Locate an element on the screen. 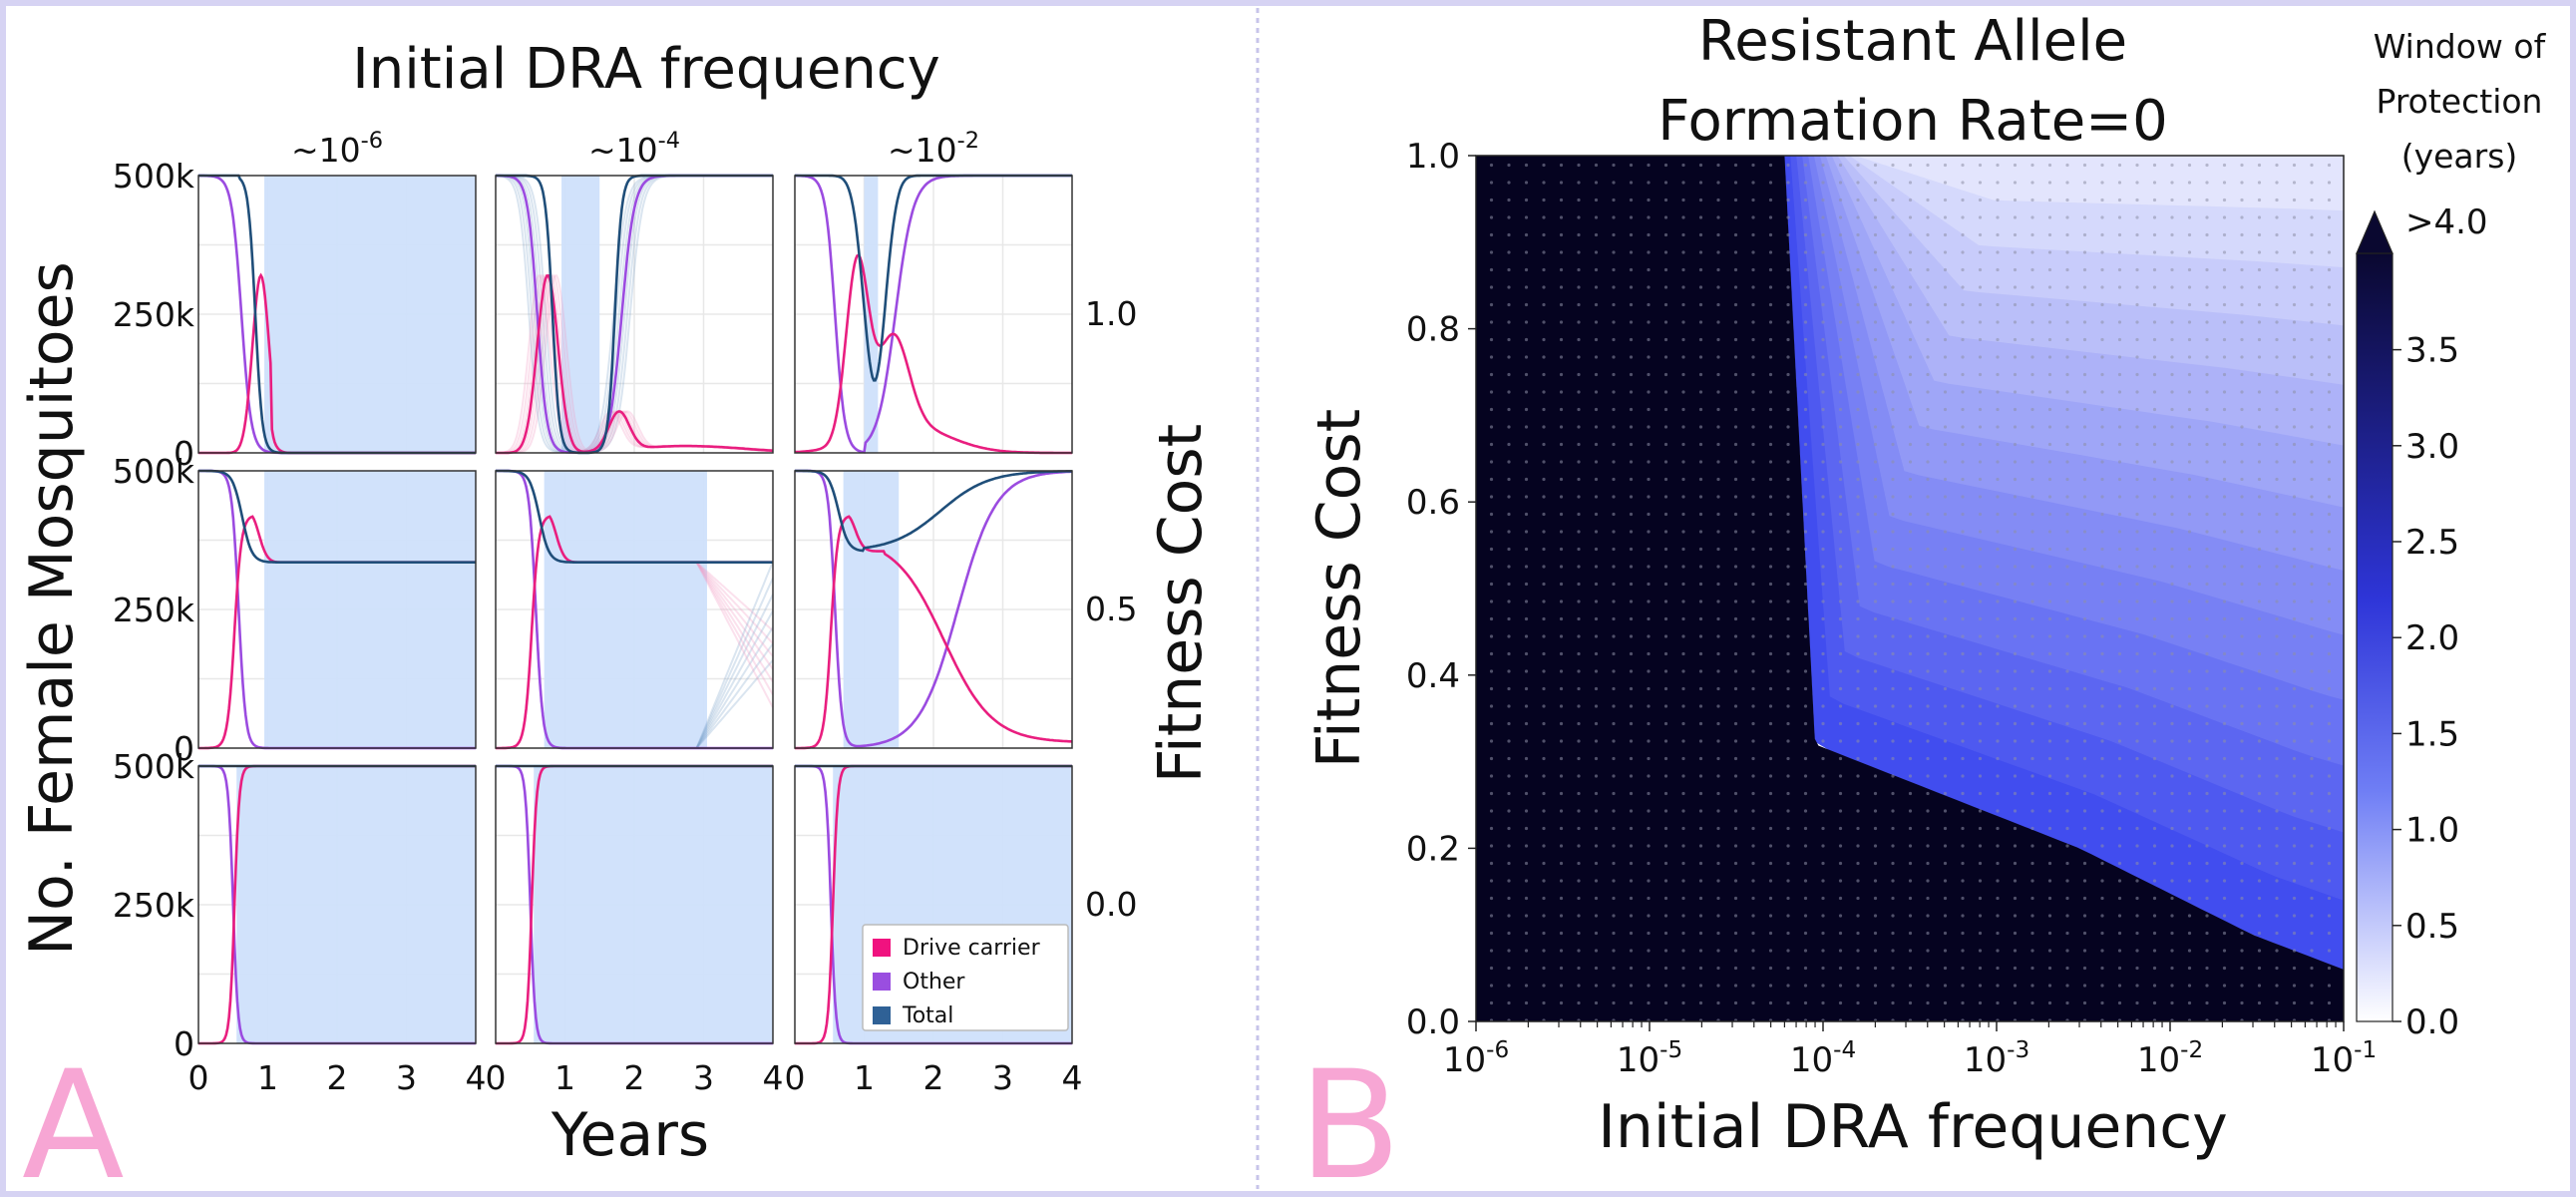 Image resolution: width=2576 pixels, height=1197 pixels. x-tick-label-3-exponent: -3 is located at coordinates (2018, 1050).